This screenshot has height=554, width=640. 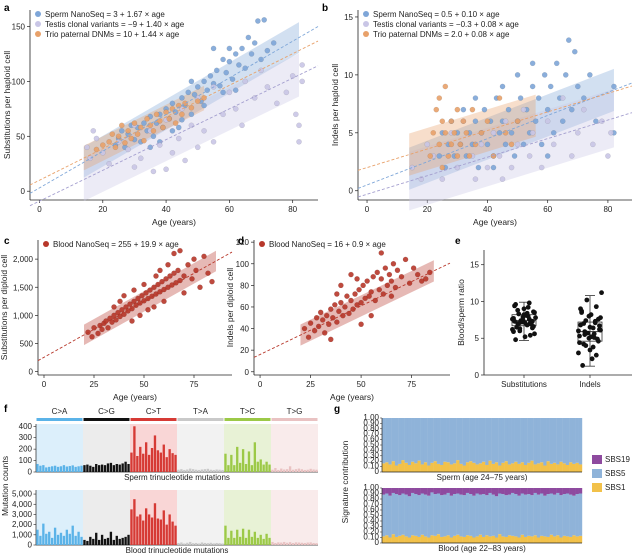 I want to click on y-tick-label: 10, so click(x=474, y=301).